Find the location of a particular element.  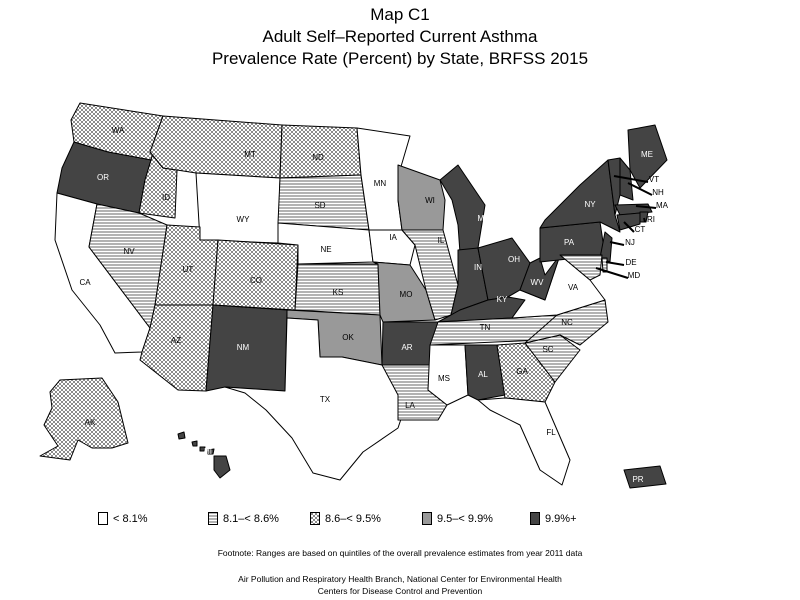

state-label-ne: NE is located at coordinates (325, 249).